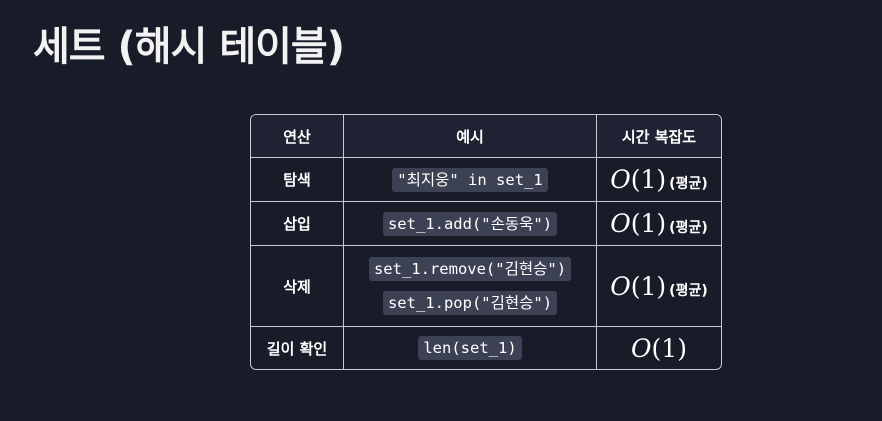  Describe the element at coordinates (470, 303) in the screenshot. I see `code-snippet: set_1.pop("김현승")` at that location.